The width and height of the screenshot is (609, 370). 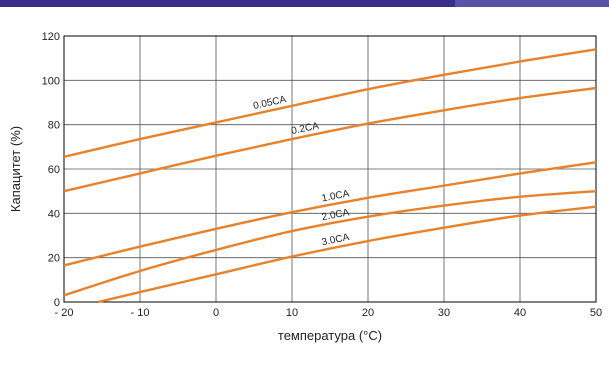 What do you see at coordinates (216, 313) in the screenshot?
I see `x-tick-label: 0` at bounding box center [216, 313].